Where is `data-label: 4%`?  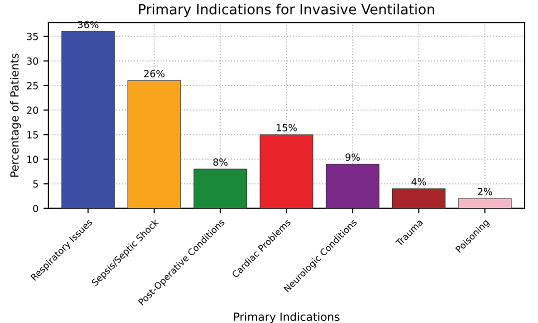 data-label: 4% is located at coordinates (419, 182).